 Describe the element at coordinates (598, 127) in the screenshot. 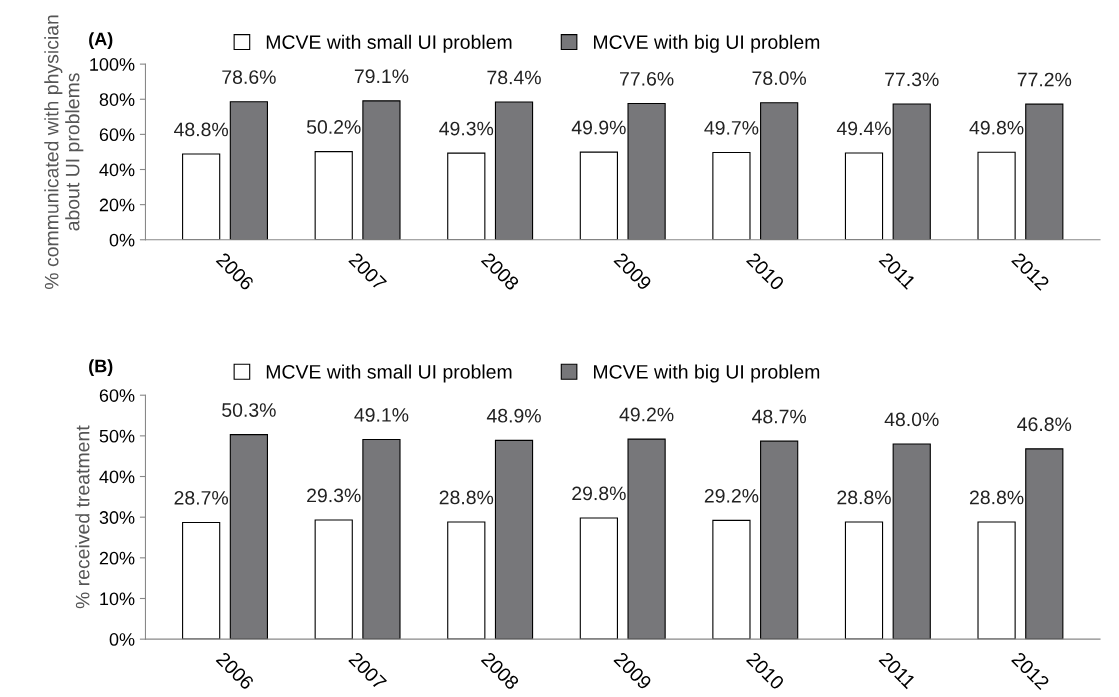

I see `data-label: 49.9%` at that location.